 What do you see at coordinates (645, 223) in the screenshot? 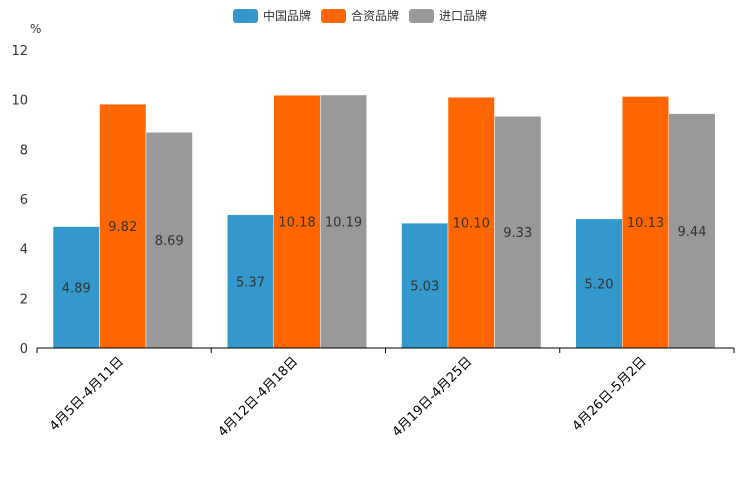
I see `data-label-series-1-category-3: 10.13` at bounding box center [645, 223].